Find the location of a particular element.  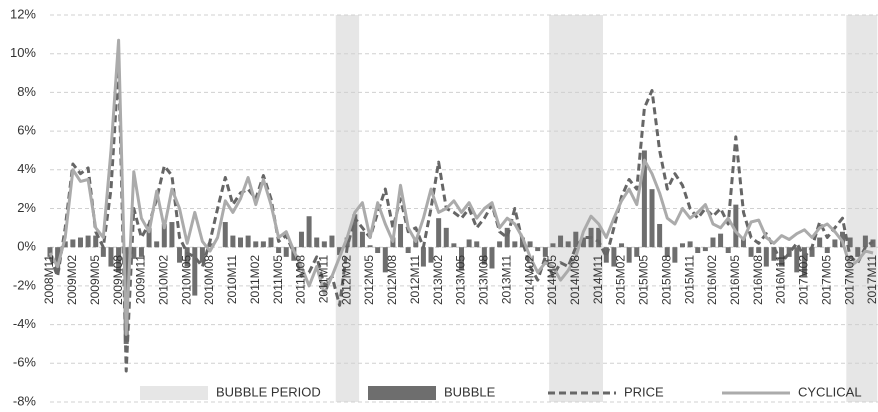

legend-swatch is located at coordinates (402, 393).